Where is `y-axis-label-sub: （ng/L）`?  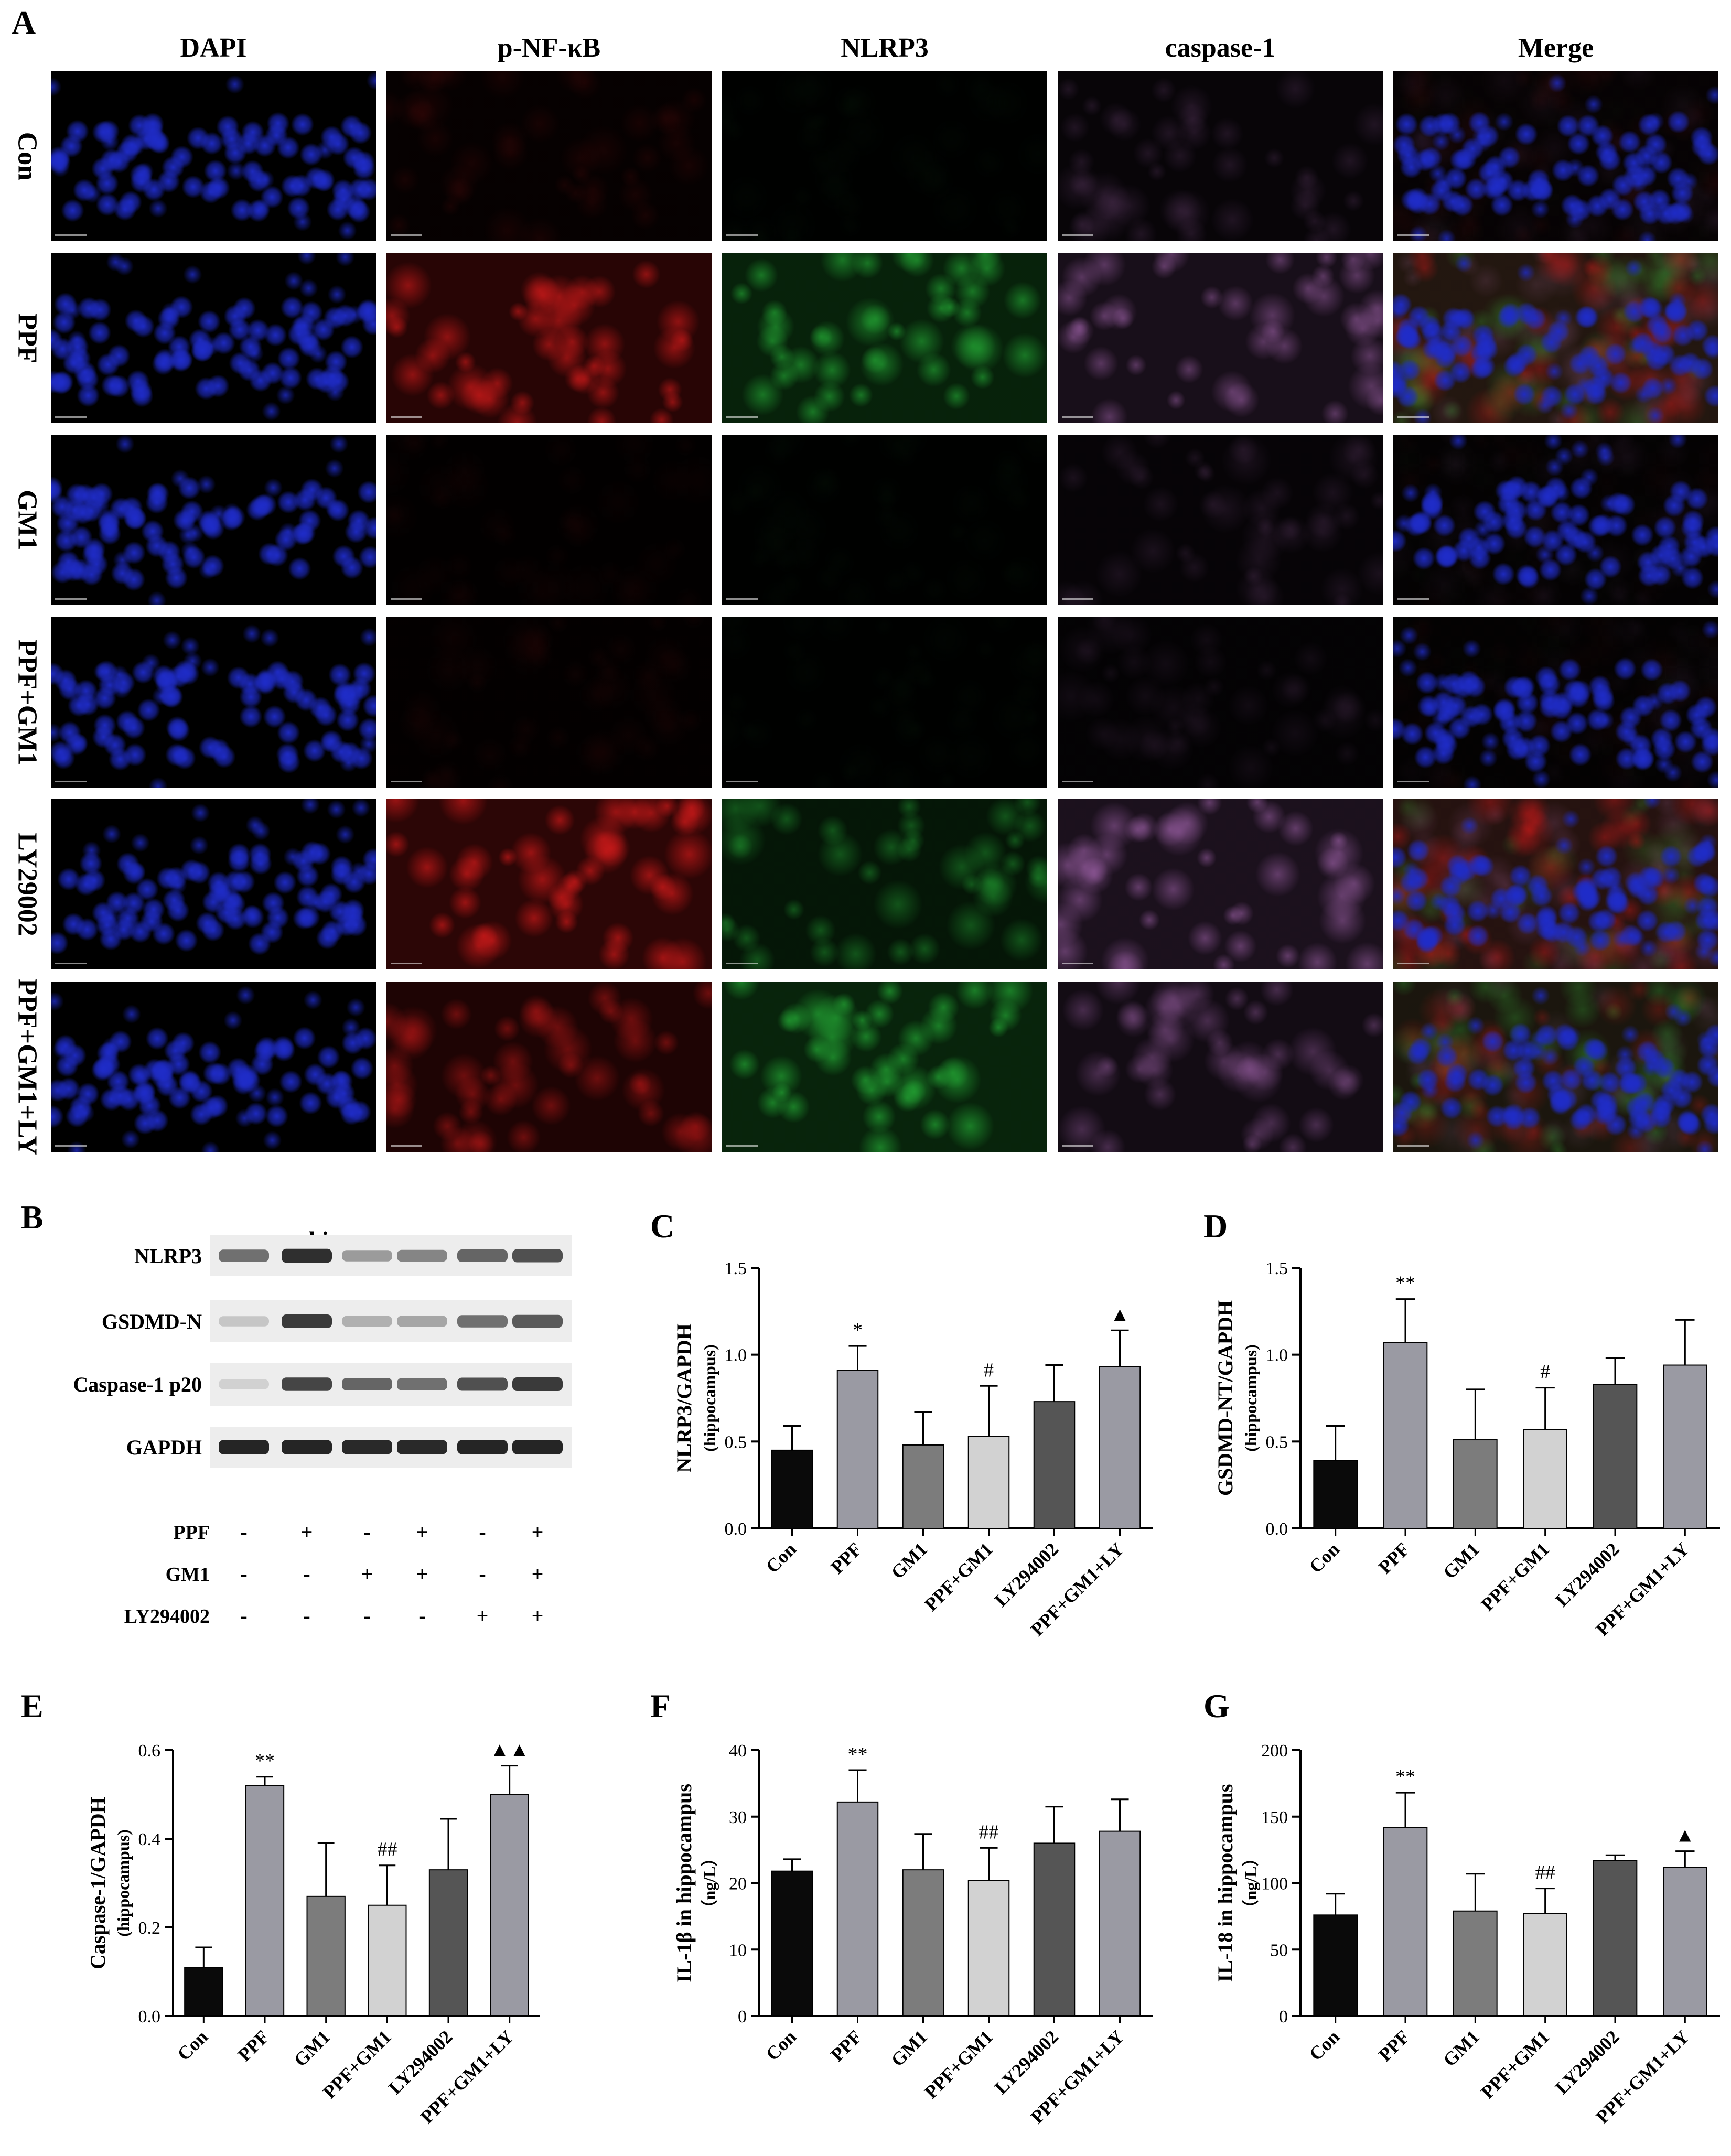
y-axis-label-sub: （ng/L） is located at coordinates (1250, 1882).